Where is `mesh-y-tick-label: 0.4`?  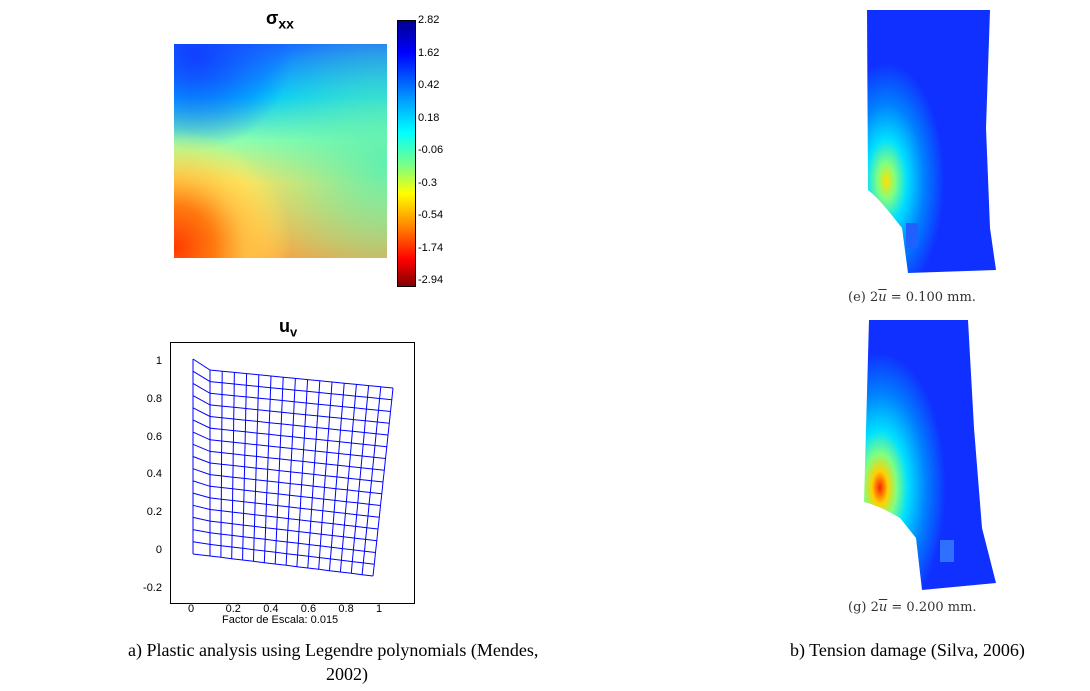
mesh-y-tick-label: 0.4 is located at coordinates (154, 474).